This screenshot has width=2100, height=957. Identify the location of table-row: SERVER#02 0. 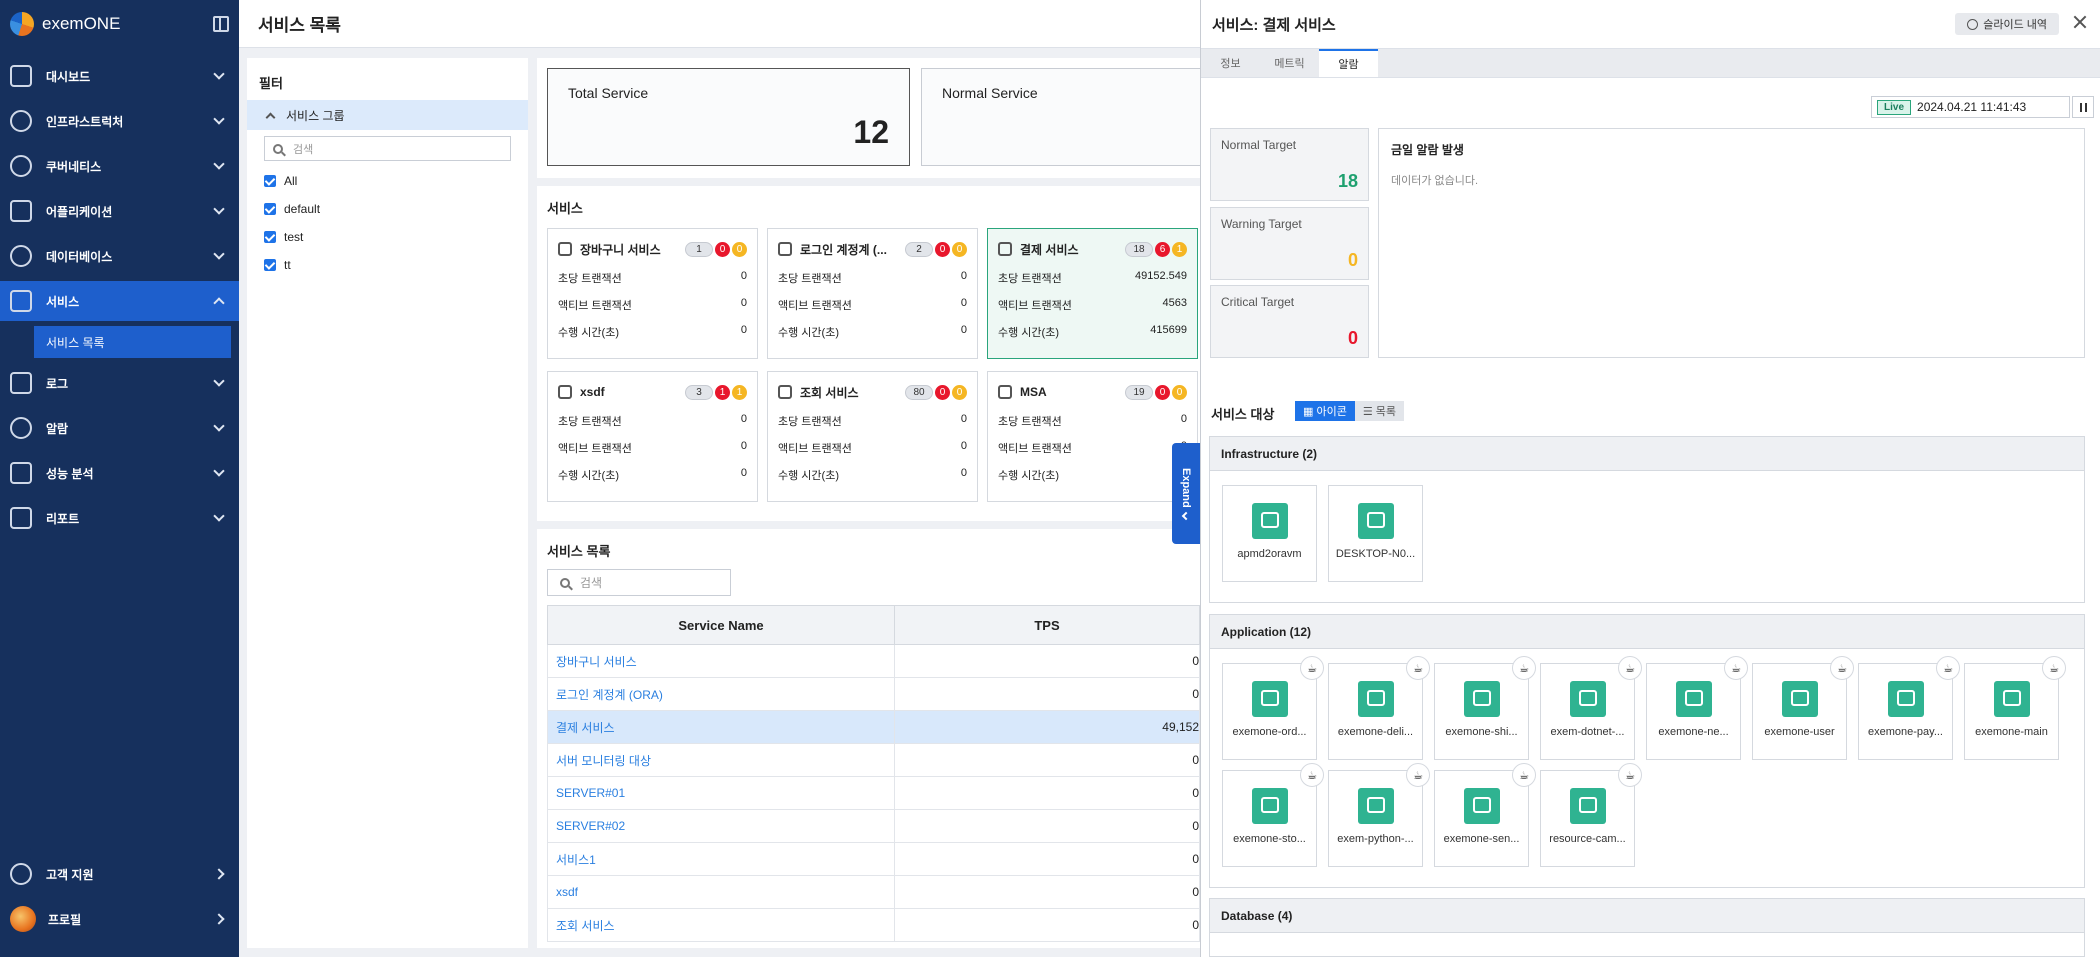
(873, 826).